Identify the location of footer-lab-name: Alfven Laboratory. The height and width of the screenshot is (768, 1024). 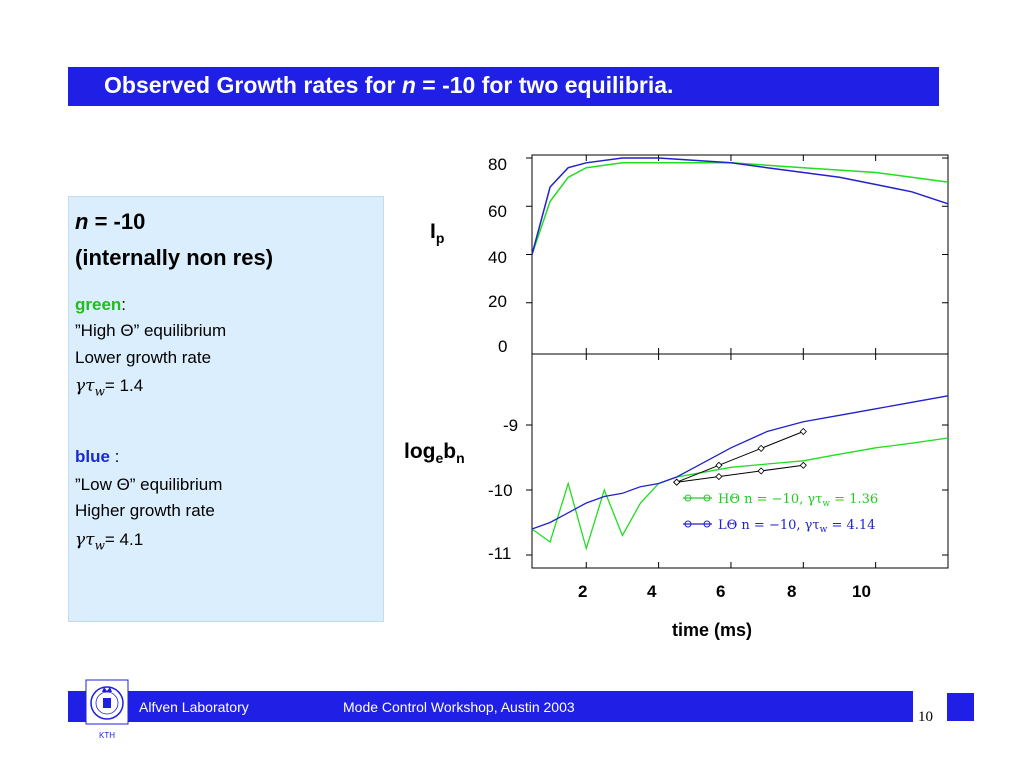
(194, 707).